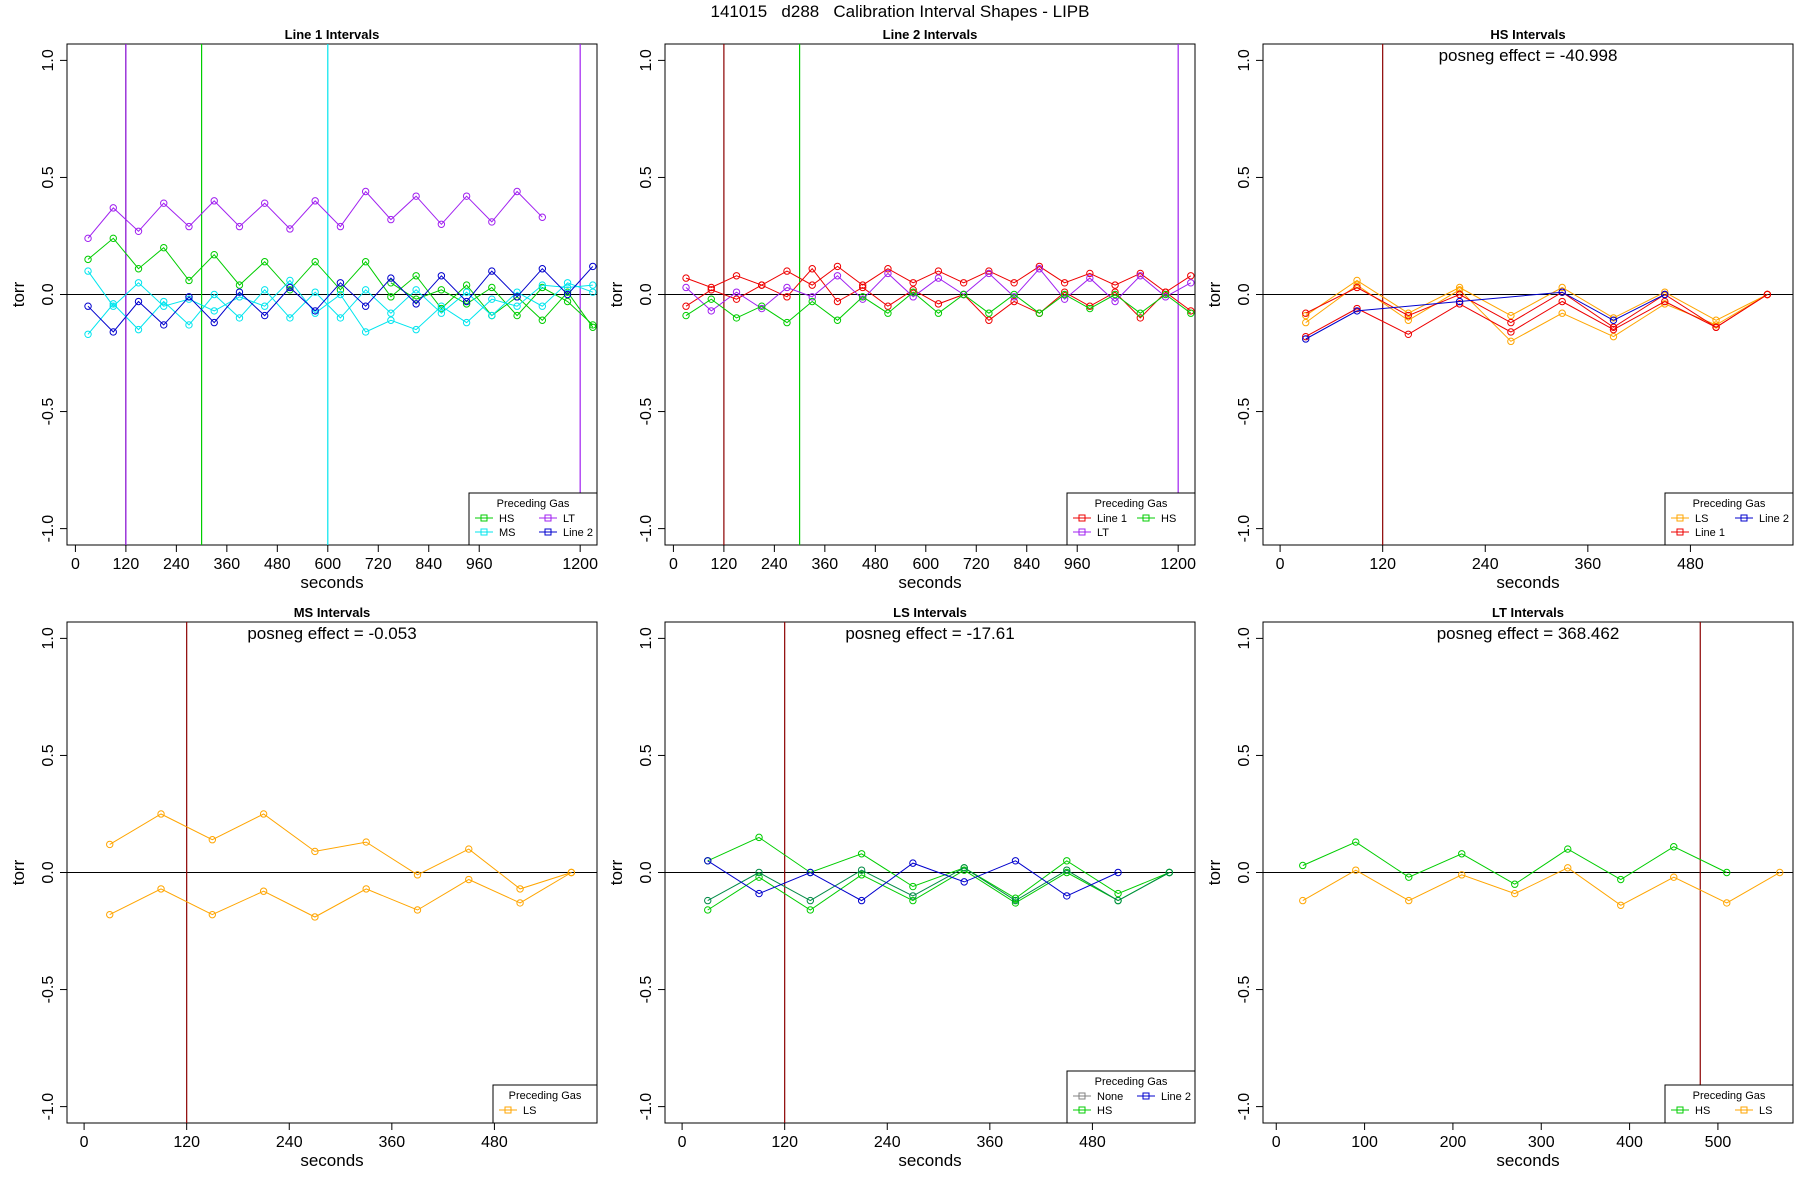 The image size is (1800, 1200). What do you see at coordinates (1112, 519) in the screenshot?
I see `legend-label: Line 1` at bounding box center [1112, 519].